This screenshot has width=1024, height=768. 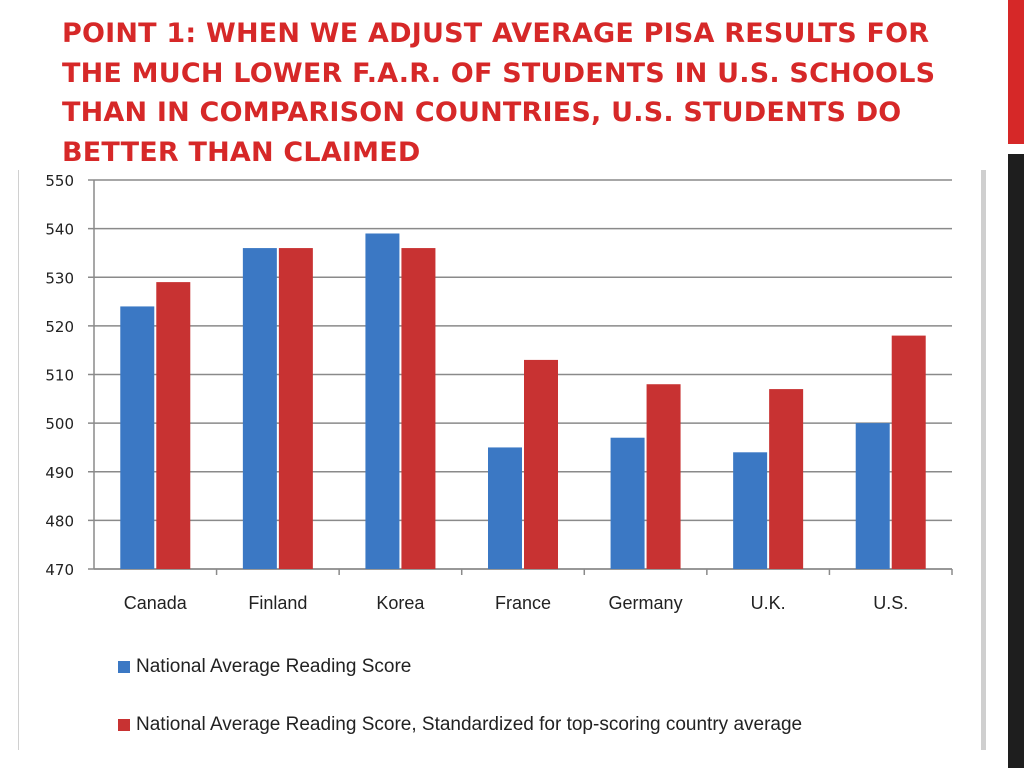 I want to click on y-tick-label: 540, so click(x=59, y=230).